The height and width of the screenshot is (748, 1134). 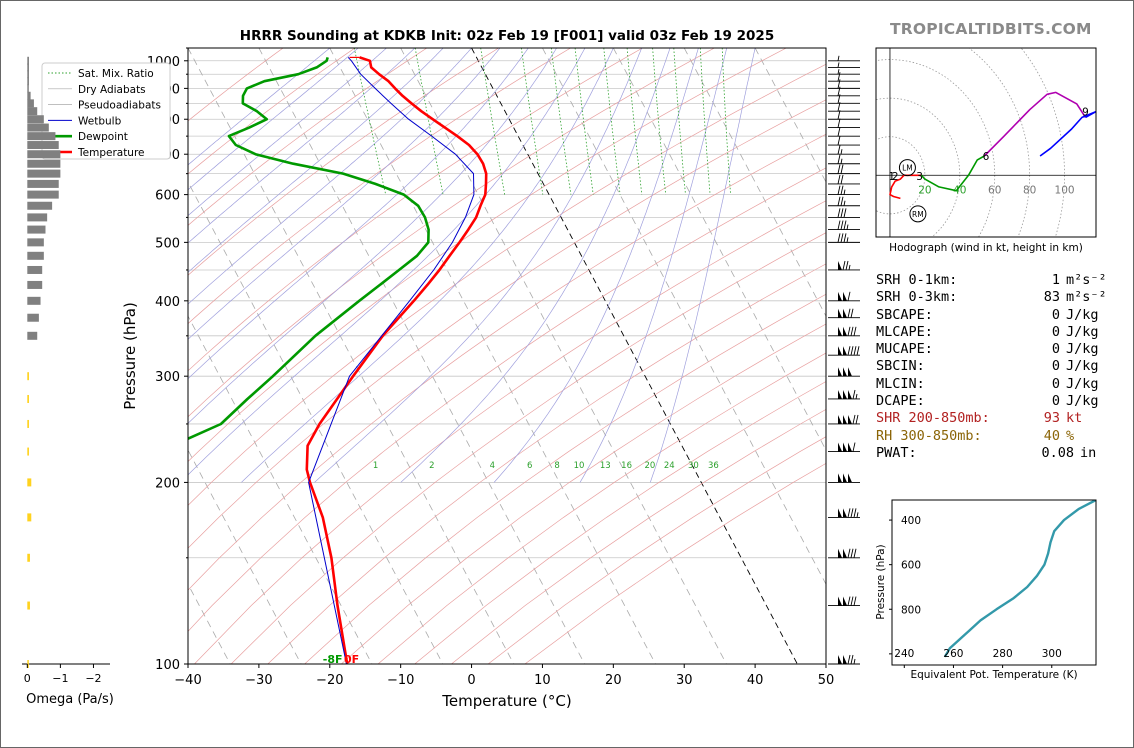 What do you see at coordinates (1019, 579) in the screenshot?
I see `theta-e-area` at bounding box center [1019, 579].